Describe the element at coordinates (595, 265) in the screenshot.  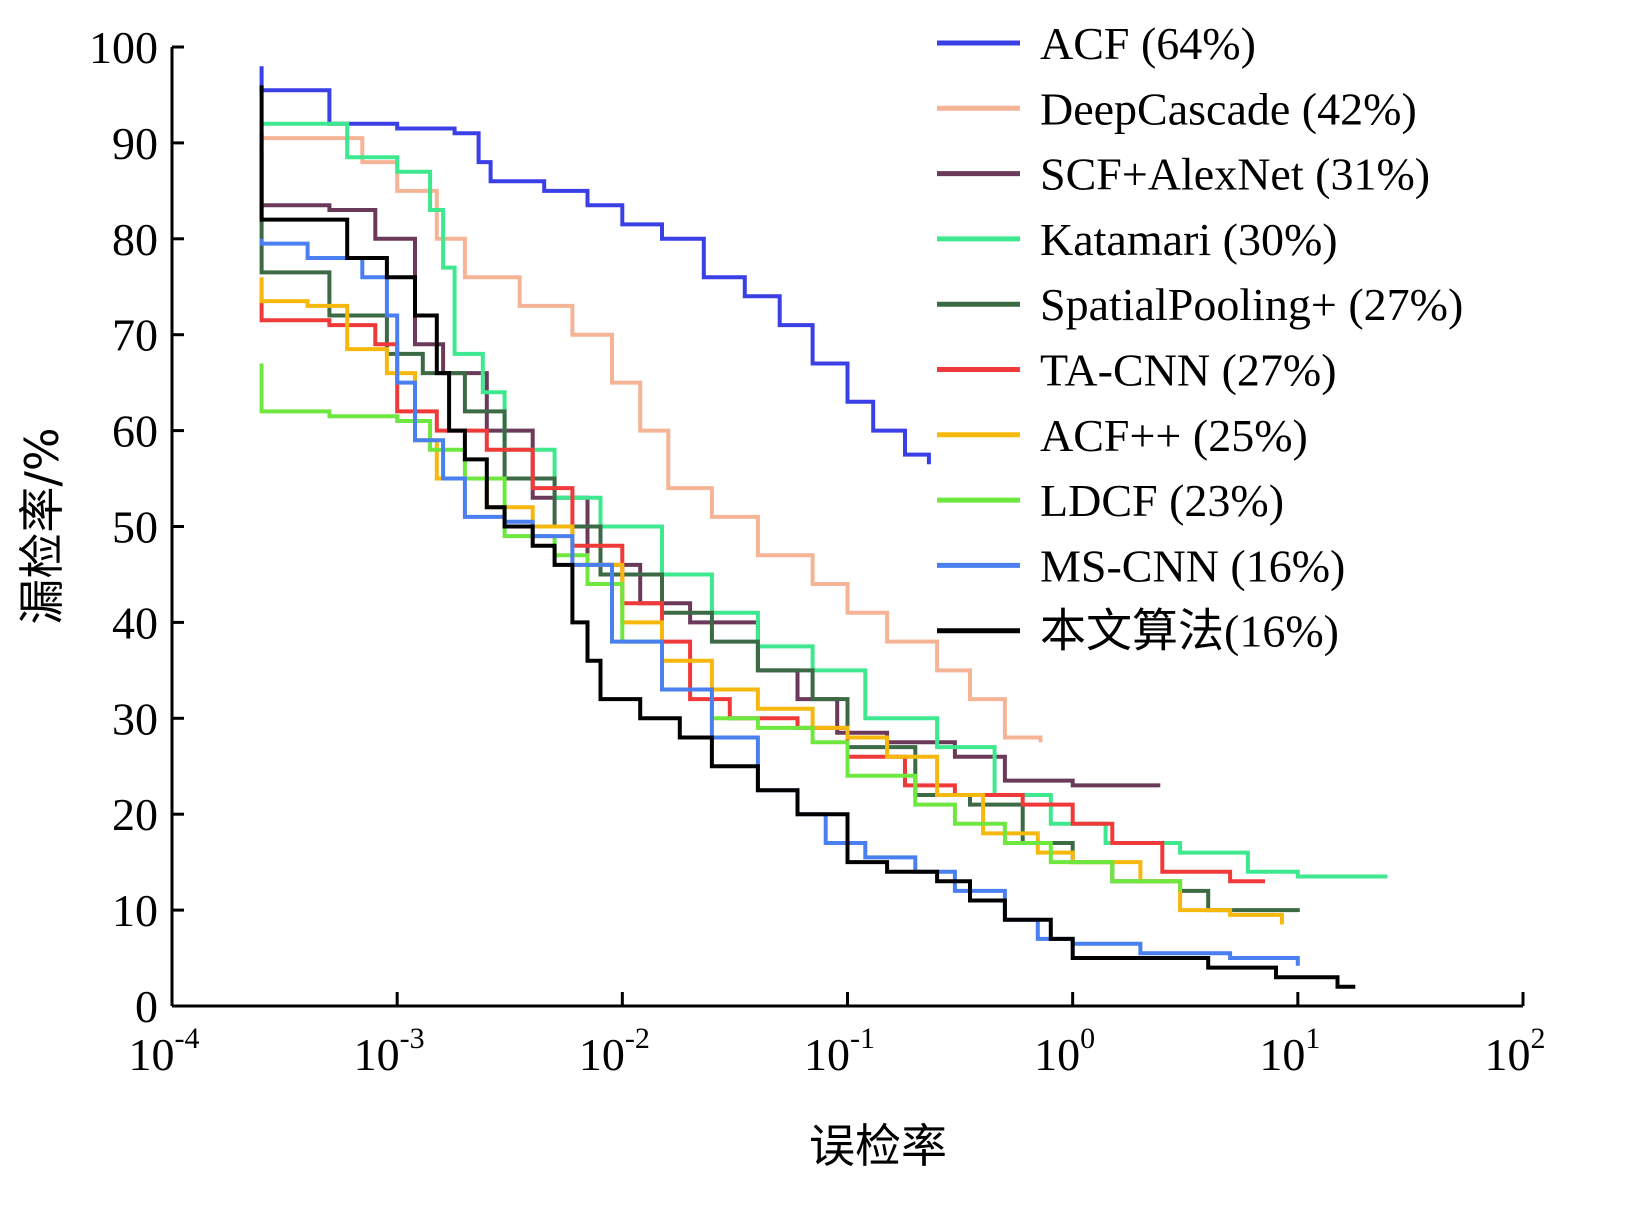
I see `series-line` at that location.